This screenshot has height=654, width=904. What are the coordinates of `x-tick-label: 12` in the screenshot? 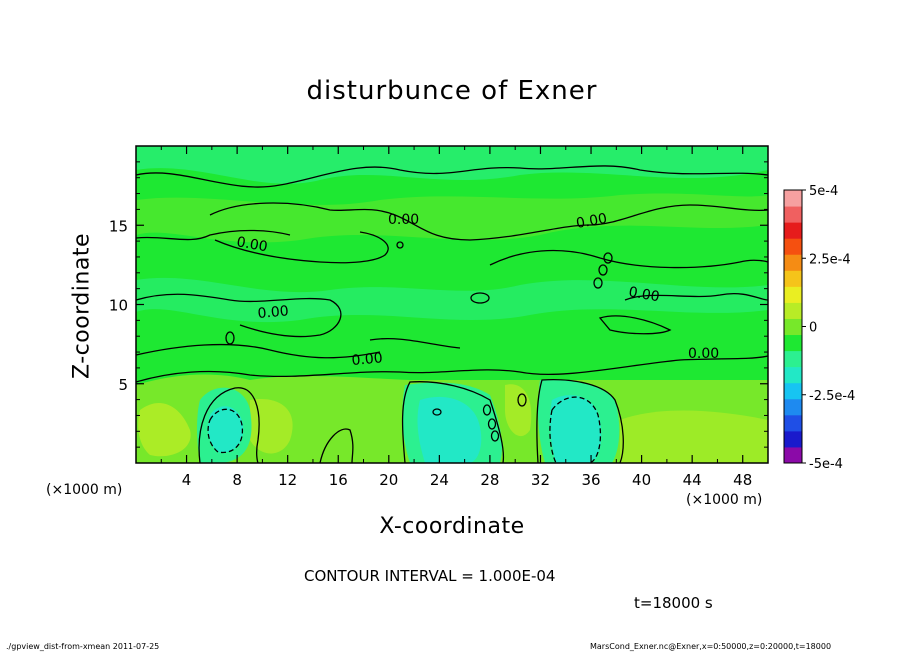 It's located at (287, 480).